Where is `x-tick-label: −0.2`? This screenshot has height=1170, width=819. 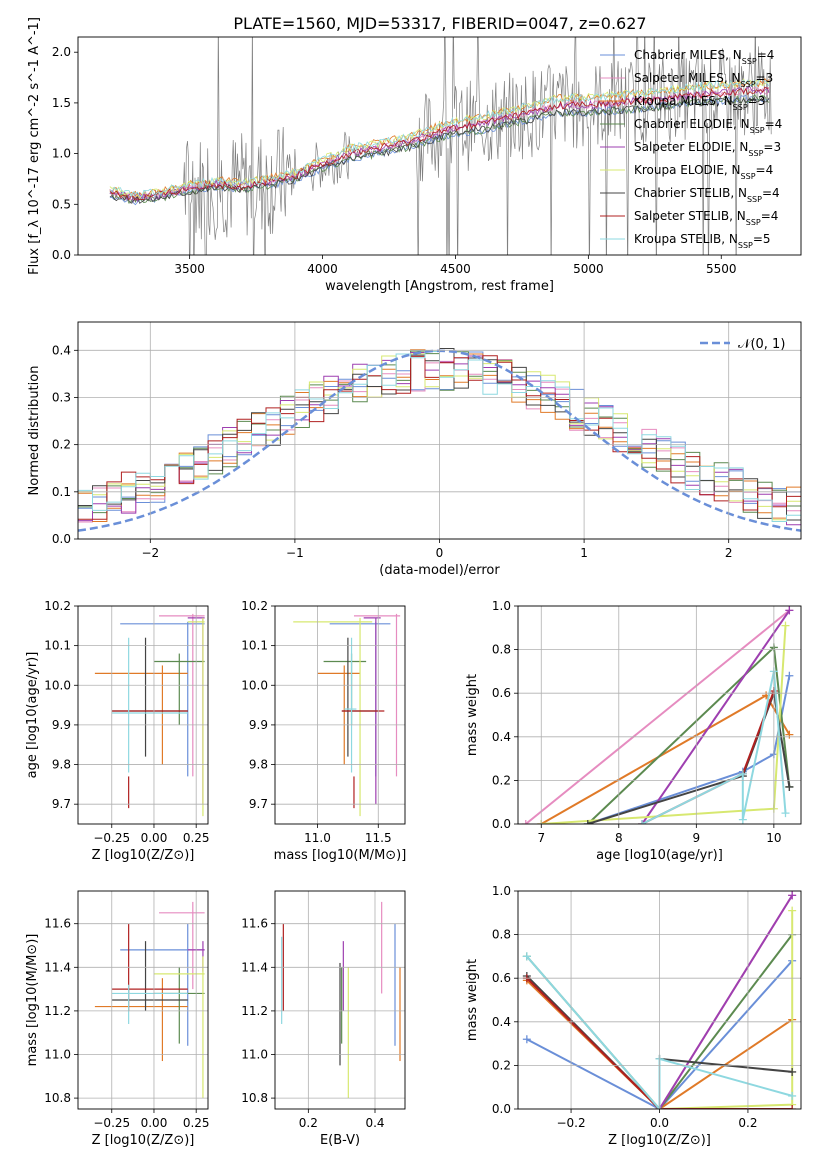 x-tick-label: −0.2 is located at coordinates (570, 1123).